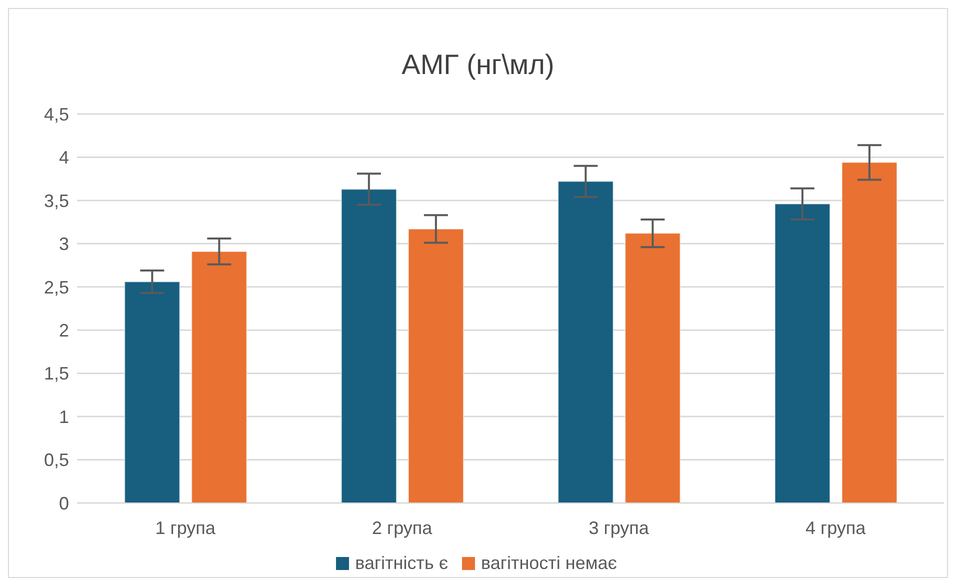 The width and height of the screenshot is (955, 585). I want to click on x-tick-label: 4 група, so click(836, 528).